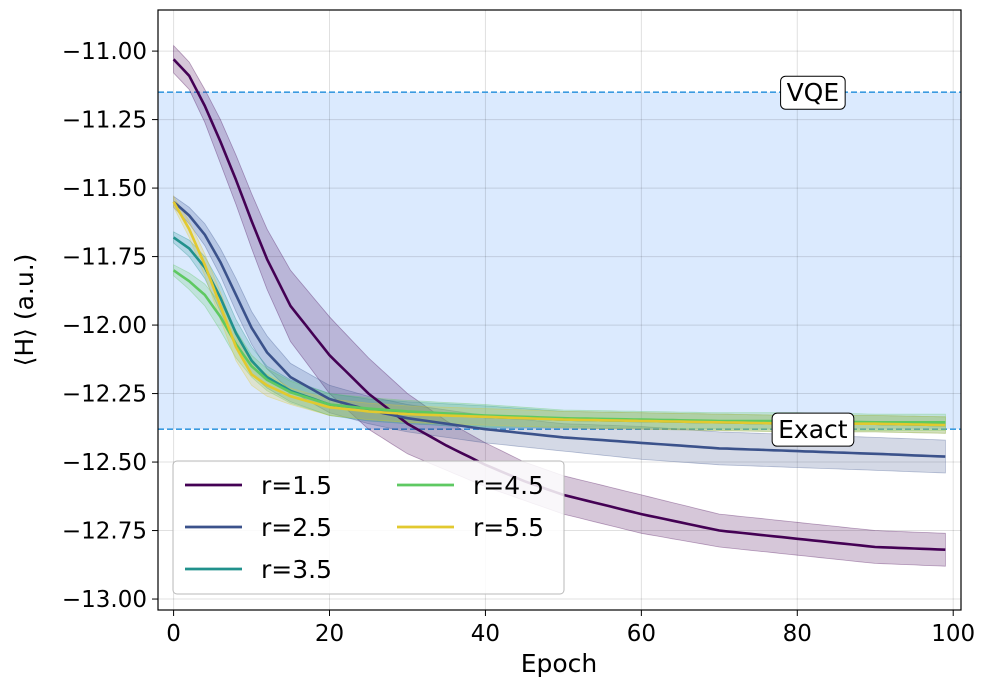  What do you see at coordinates (24, 310) in the screenshot?
I see `y-axis-label: ⟨H⟩ (a.u.)` at bounding box center [24, 310].